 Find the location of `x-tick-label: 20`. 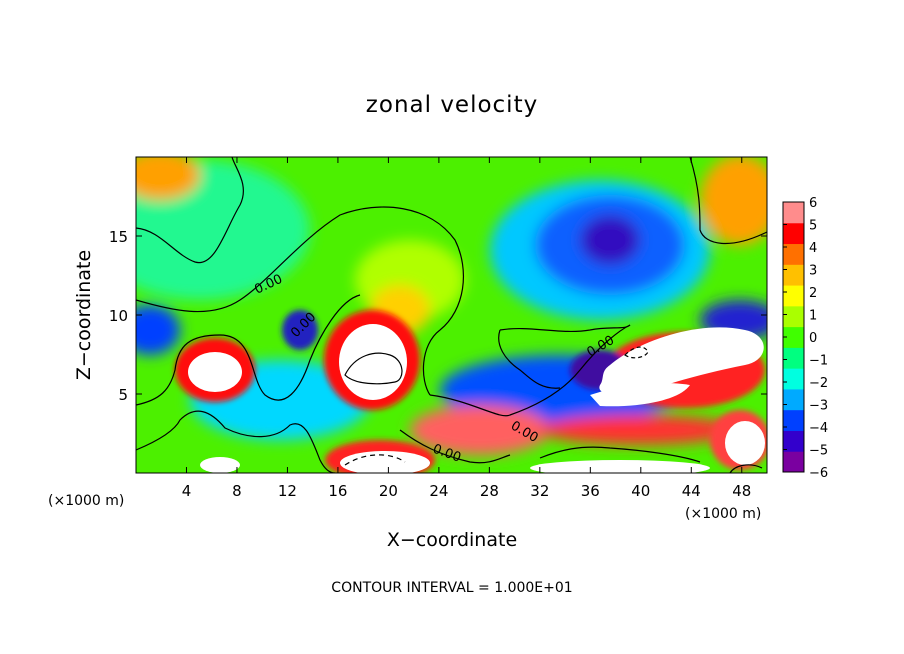

x-tick-label: 20 is located at coordinates (388, 491).